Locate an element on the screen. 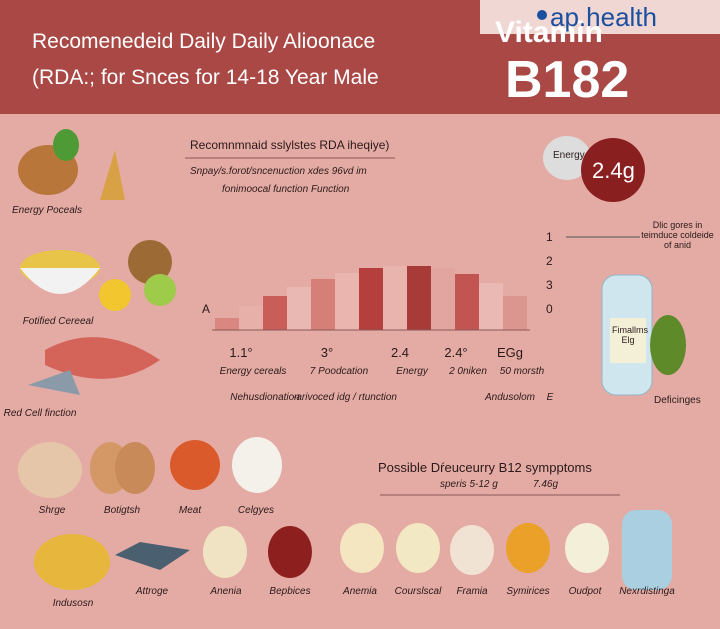 The width and height of the screenshot is (720, 629). title-line1: Recomenedeid Daily Daily Alioonace is located at coordinates (204, 41).